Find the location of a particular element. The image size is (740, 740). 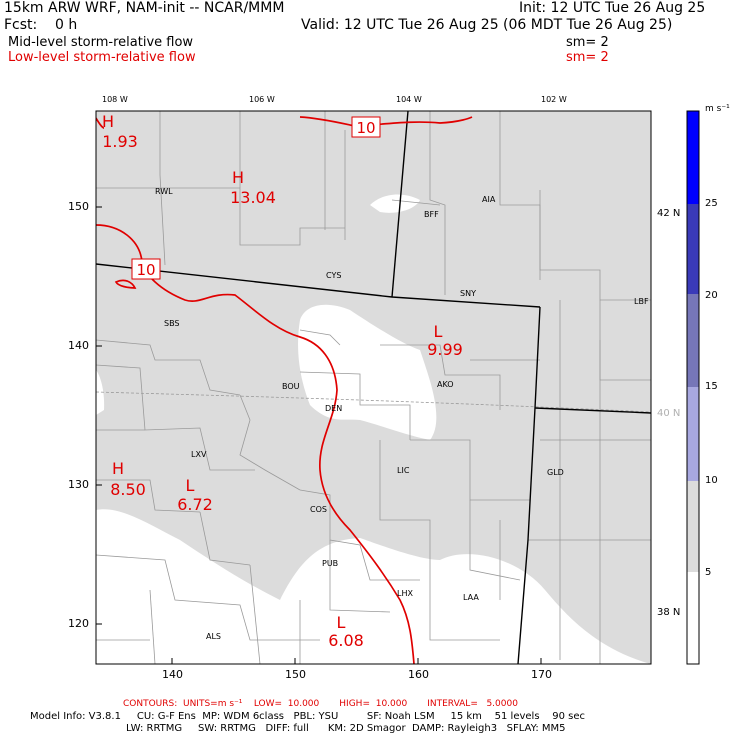

lon-label-102w: 102 W is located at coordinates (554, 99).